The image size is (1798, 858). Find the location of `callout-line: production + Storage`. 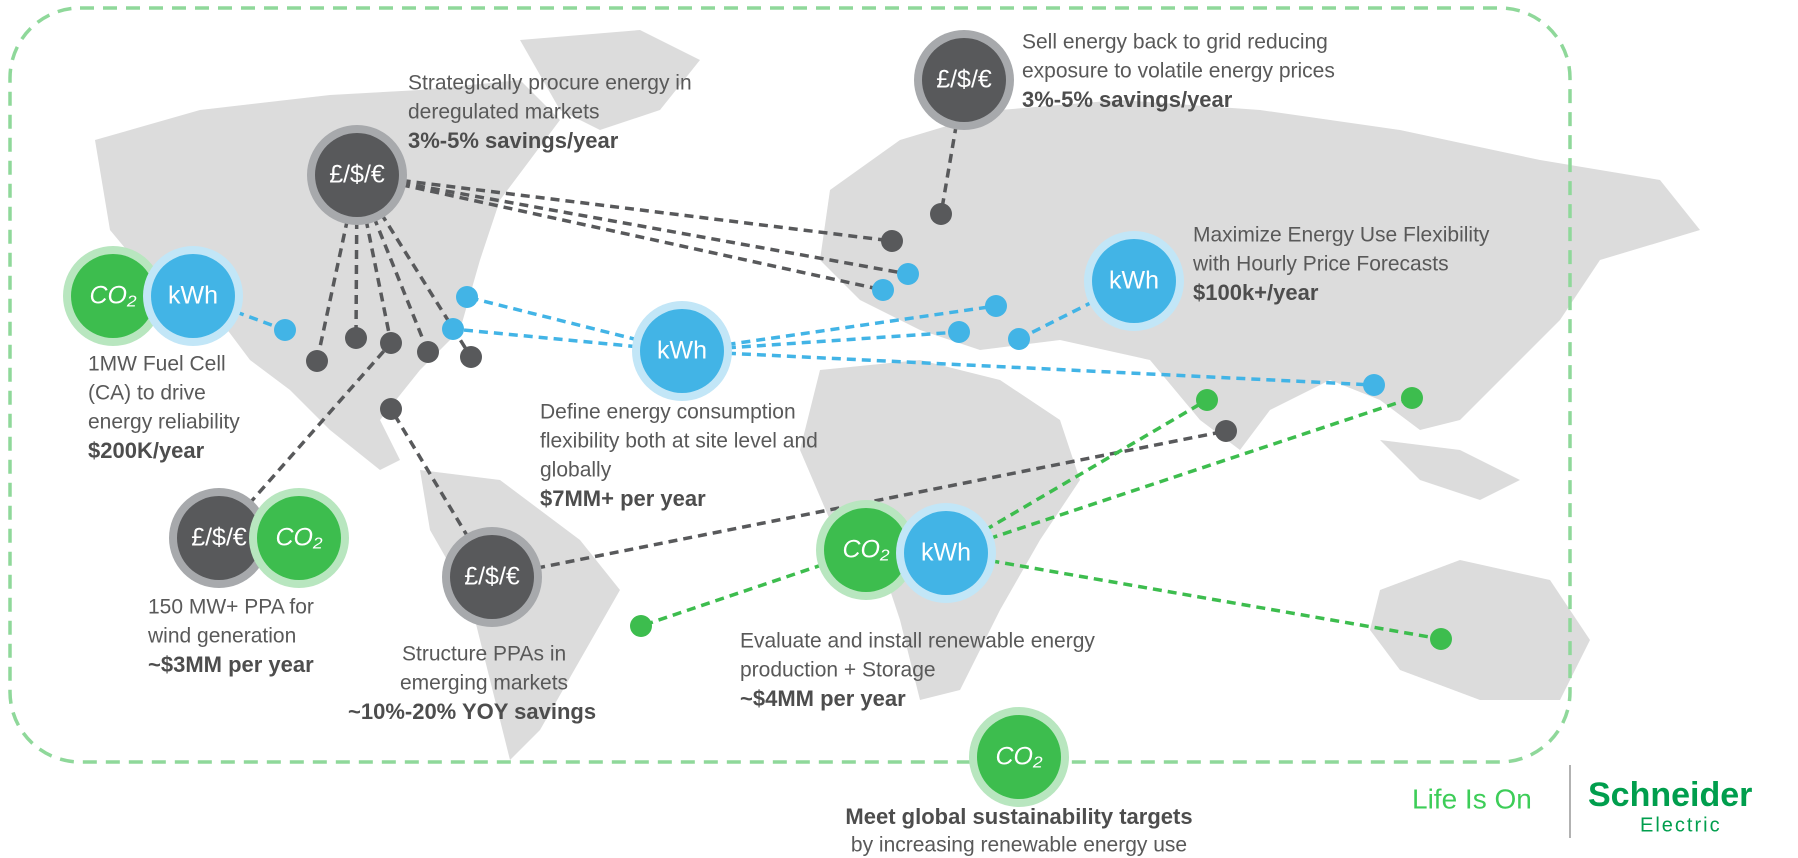

callout-line: production + Storage is located at coordinates (838, 670).